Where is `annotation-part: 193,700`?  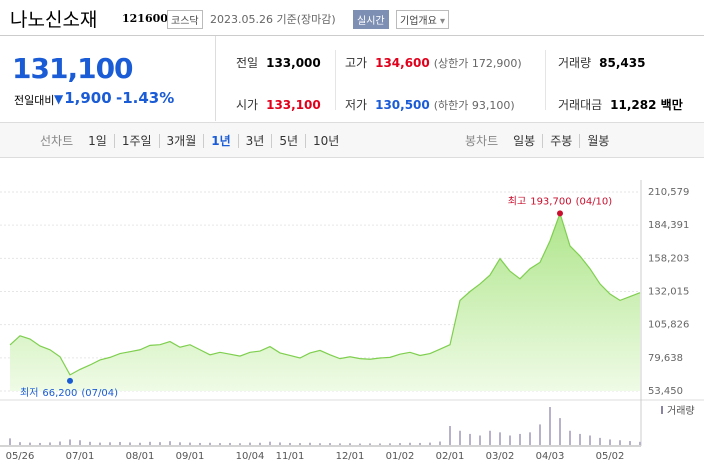
annotation-part: 193,700 is located at coordinates (550, 201).